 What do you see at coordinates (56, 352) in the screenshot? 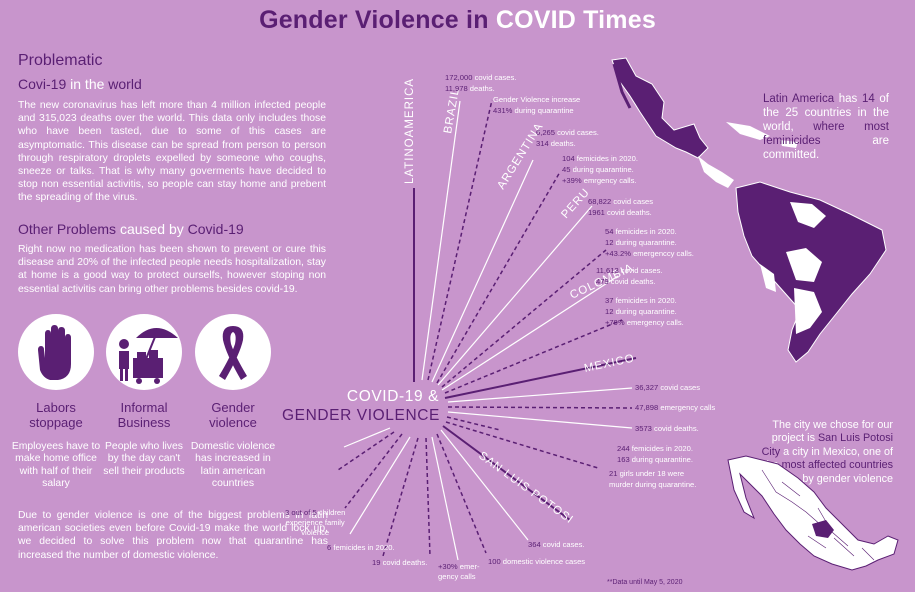
I see `hand-stop-icon` at bounding box center [56, 352].